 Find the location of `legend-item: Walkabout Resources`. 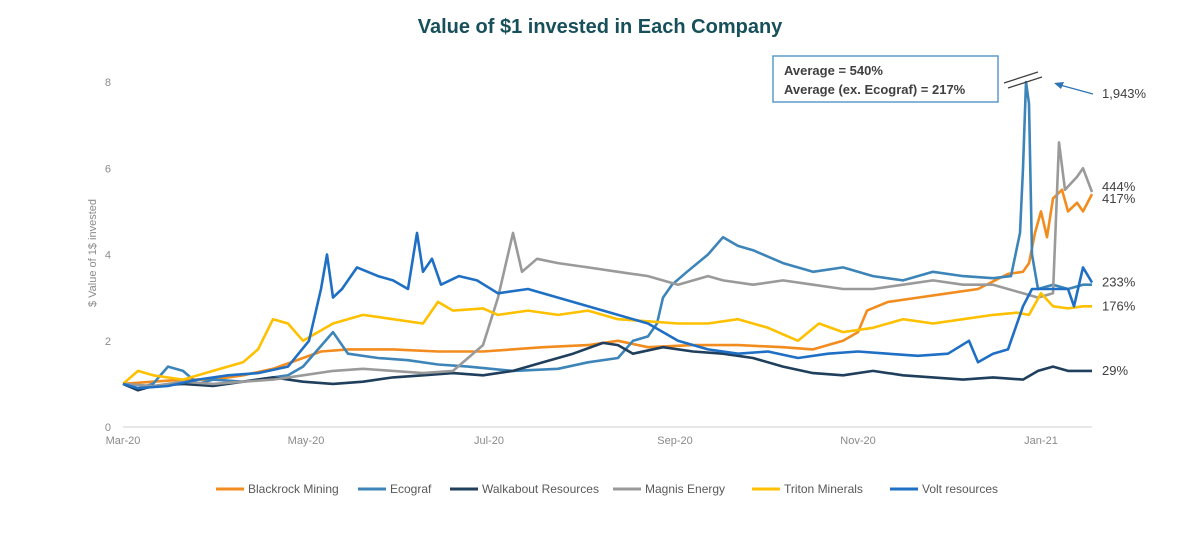

legend-item: Walkabout Resources is located at coordinates (524, 489).